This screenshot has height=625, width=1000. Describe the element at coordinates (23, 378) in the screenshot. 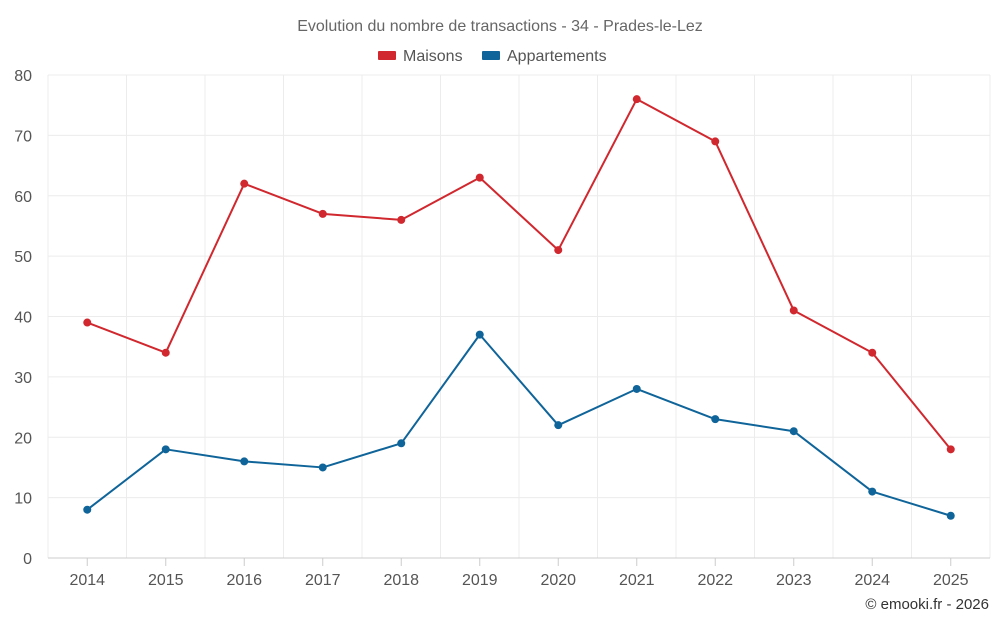

I see `y-tick-label: 30` at that location.